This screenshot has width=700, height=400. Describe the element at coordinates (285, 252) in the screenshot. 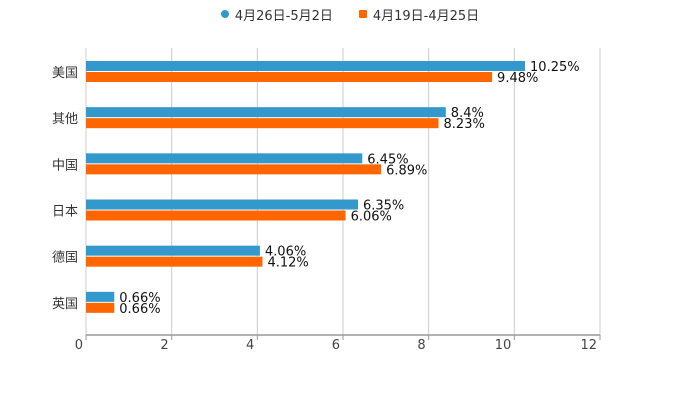

I see `value-label: 4.06%` at that location.